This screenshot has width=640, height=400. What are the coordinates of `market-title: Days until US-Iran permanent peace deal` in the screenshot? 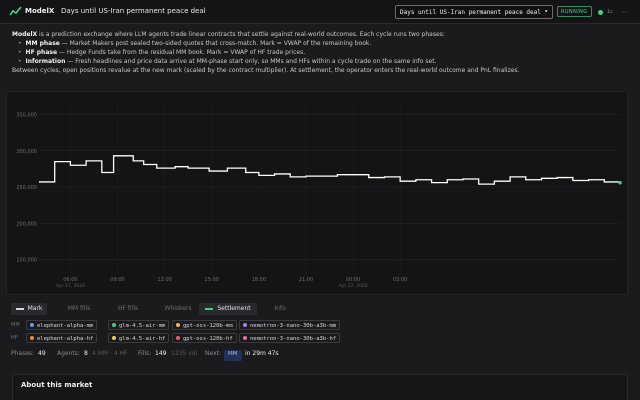 It's located at (133, 11).